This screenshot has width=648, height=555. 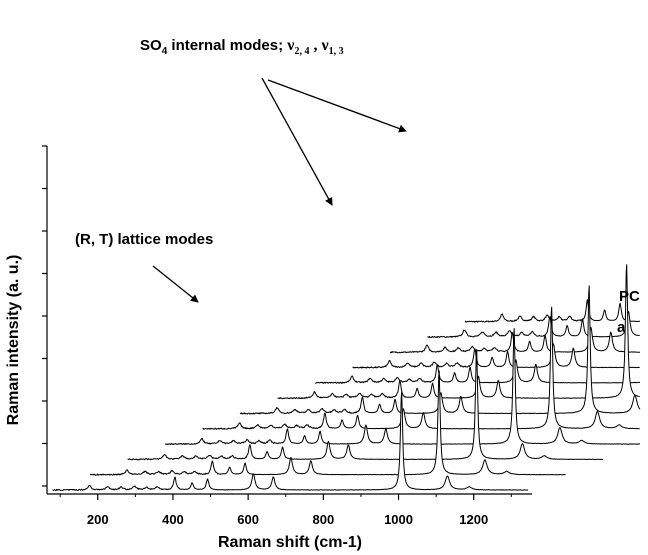 What do you see at coordinates (242, 47) in the screenshot?
I see `so4-annotation: SO4 internal modes; ν2, 4 , ν1, 3` at bounding box center [242, 47].